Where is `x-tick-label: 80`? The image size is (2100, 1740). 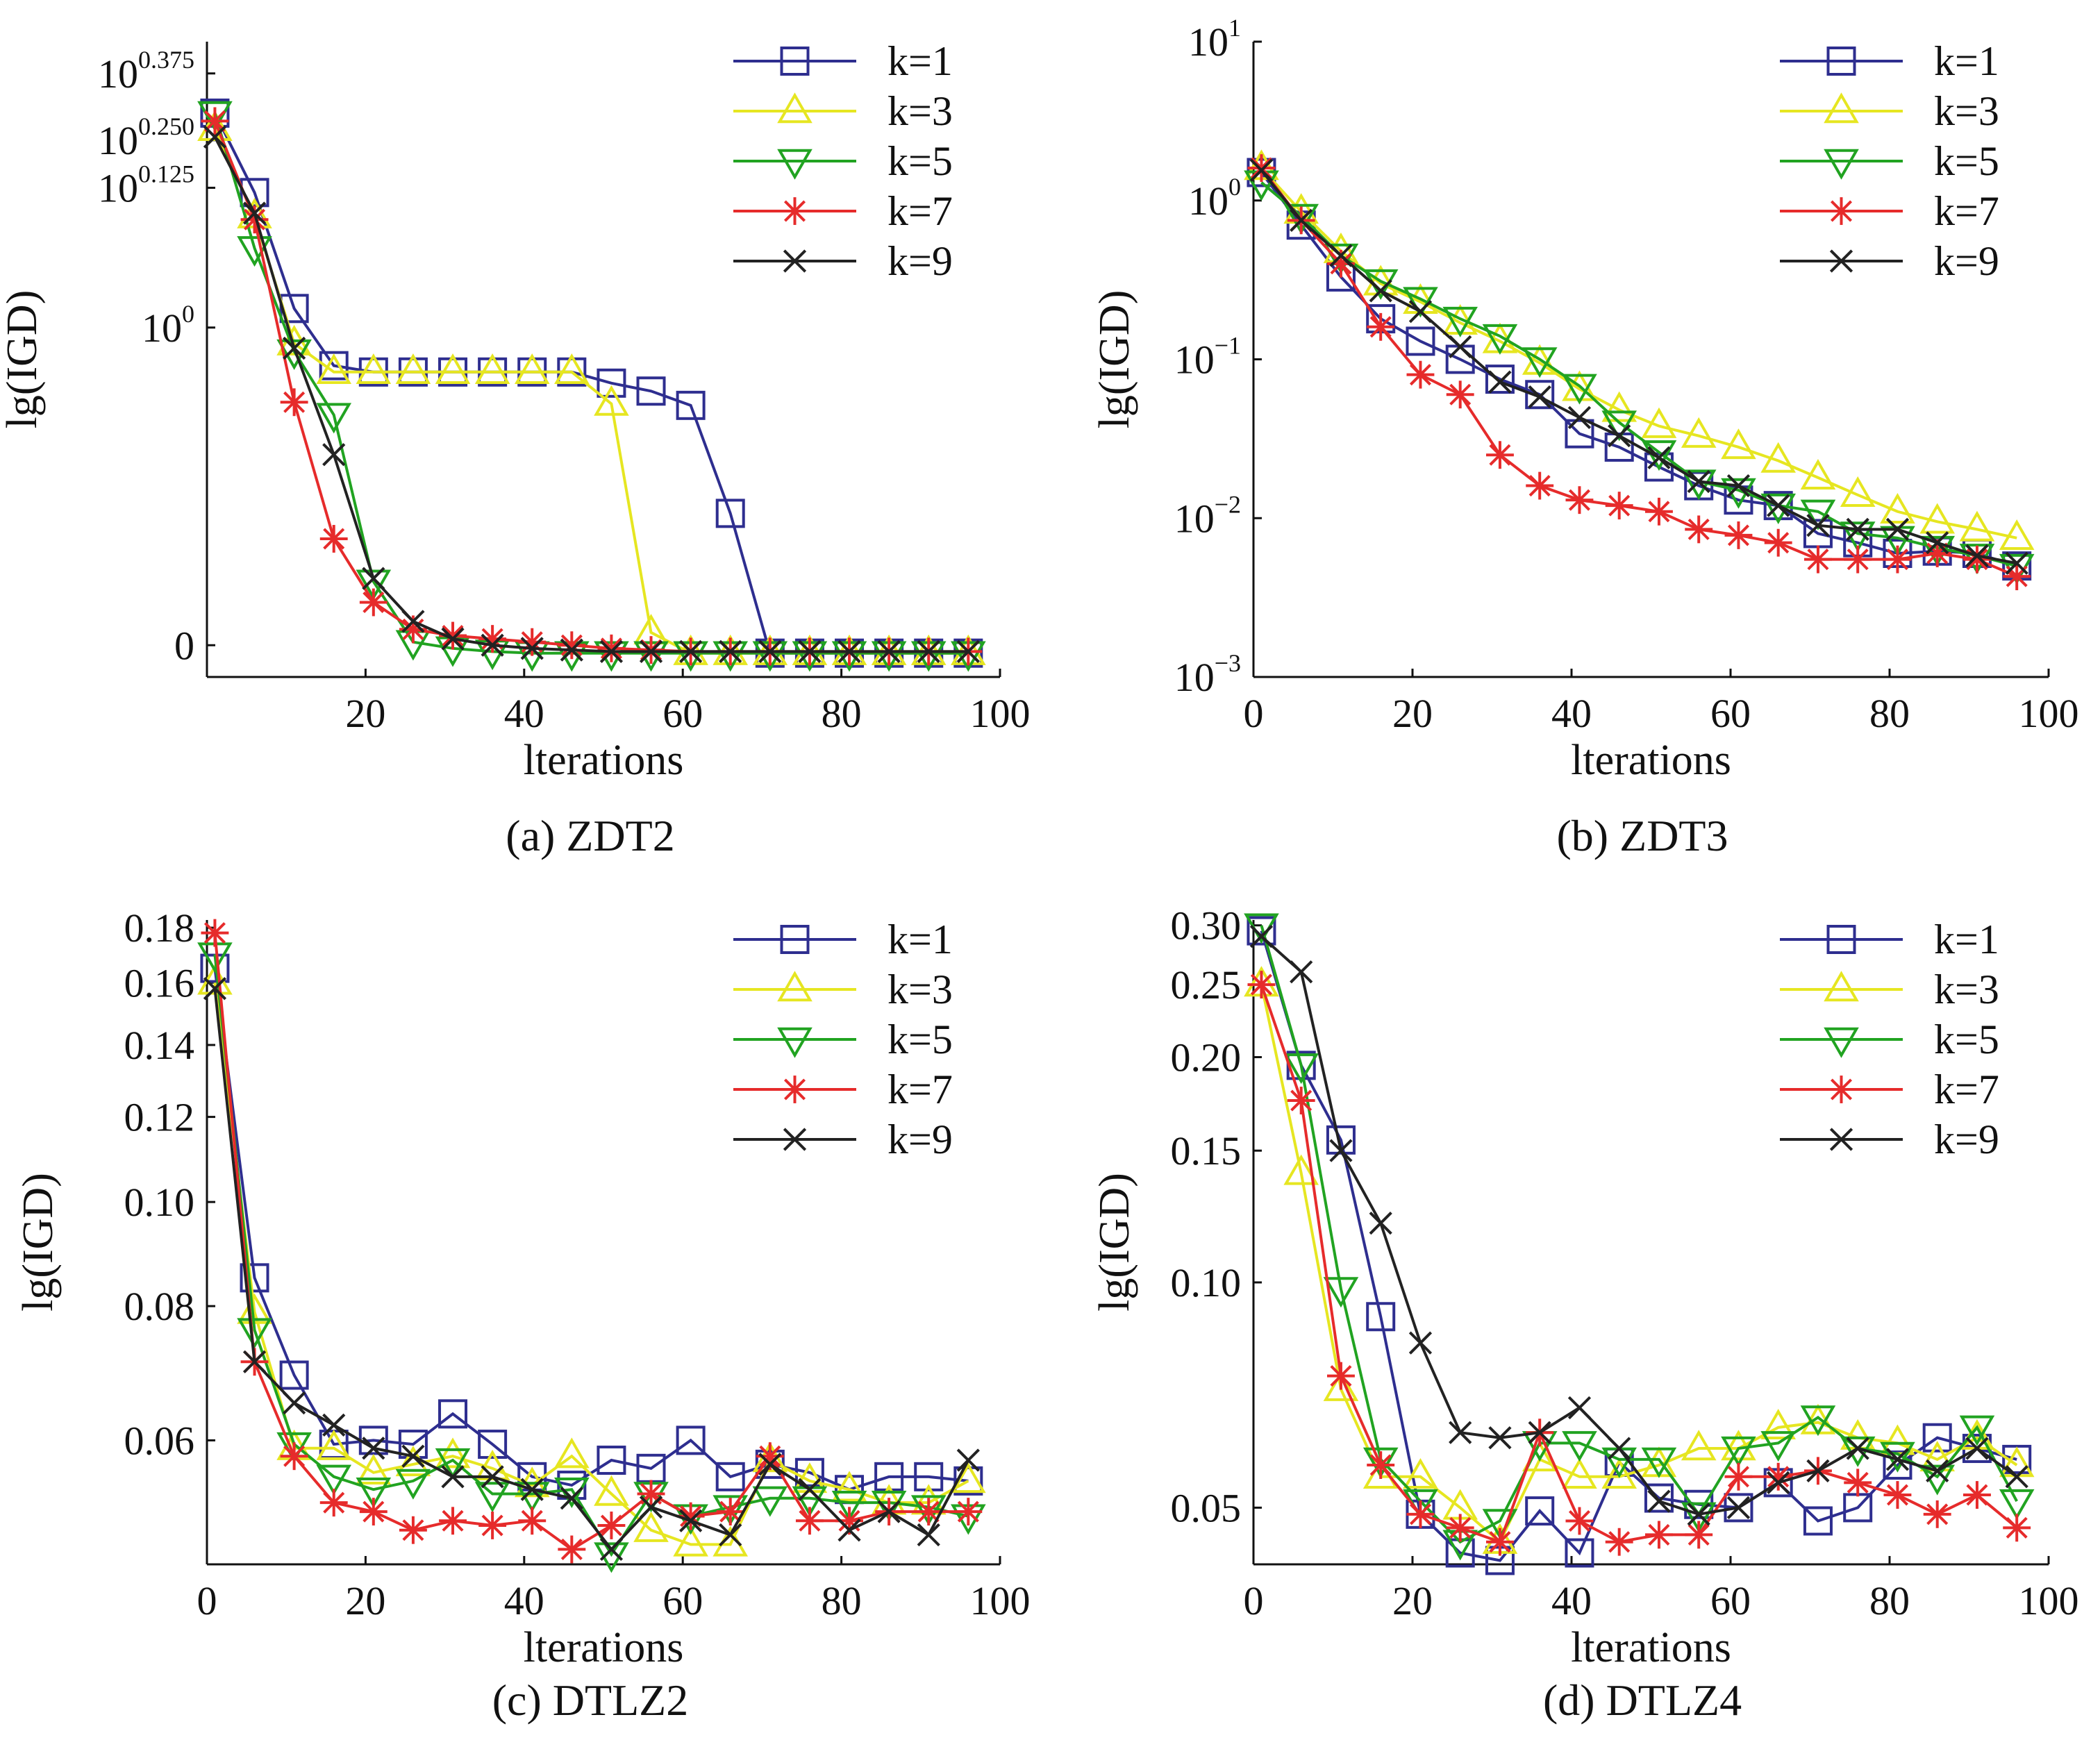
x-tick-label: 80 is located at coordinates (842, 1600).